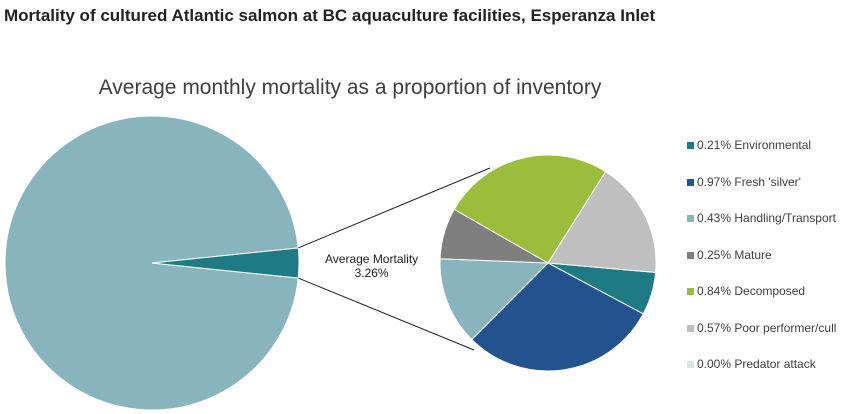 The height and width of the screenshot is (414, 852). I want to click on legend-label: 0.57% Poor performer/cull, so click(767, 327).